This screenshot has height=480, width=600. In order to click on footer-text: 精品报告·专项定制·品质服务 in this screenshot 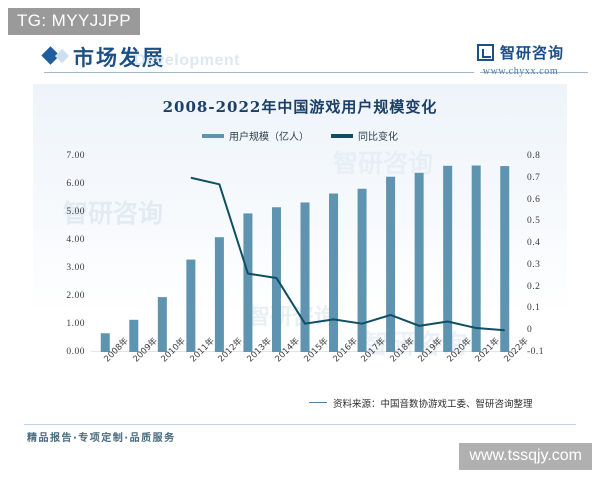, I will do `click(101, 438)`.